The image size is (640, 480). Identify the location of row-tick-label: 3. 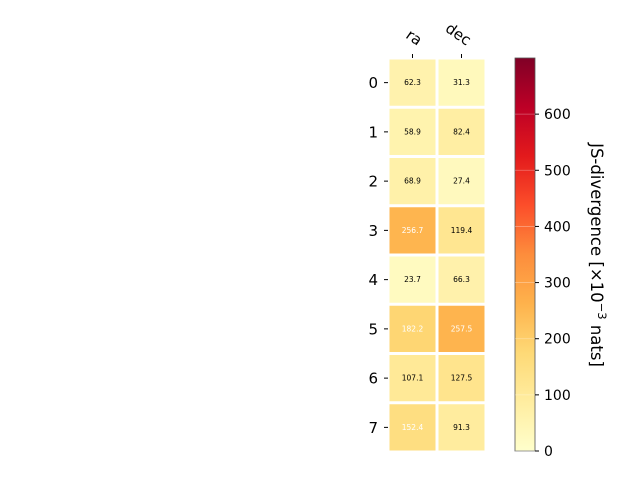
(373, 231).